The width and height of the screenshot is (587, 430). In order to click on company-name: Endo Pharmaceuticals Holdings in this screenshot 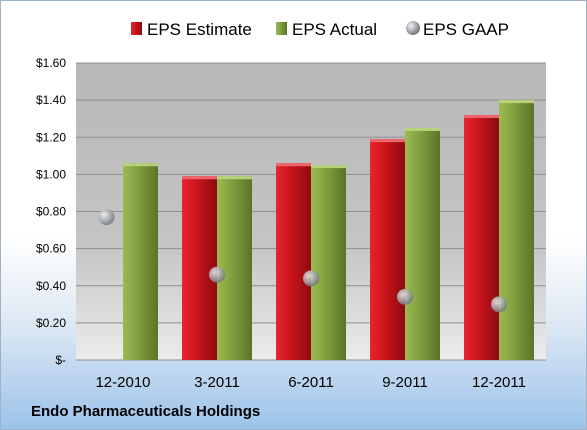, I will do `click(146, 411)`.